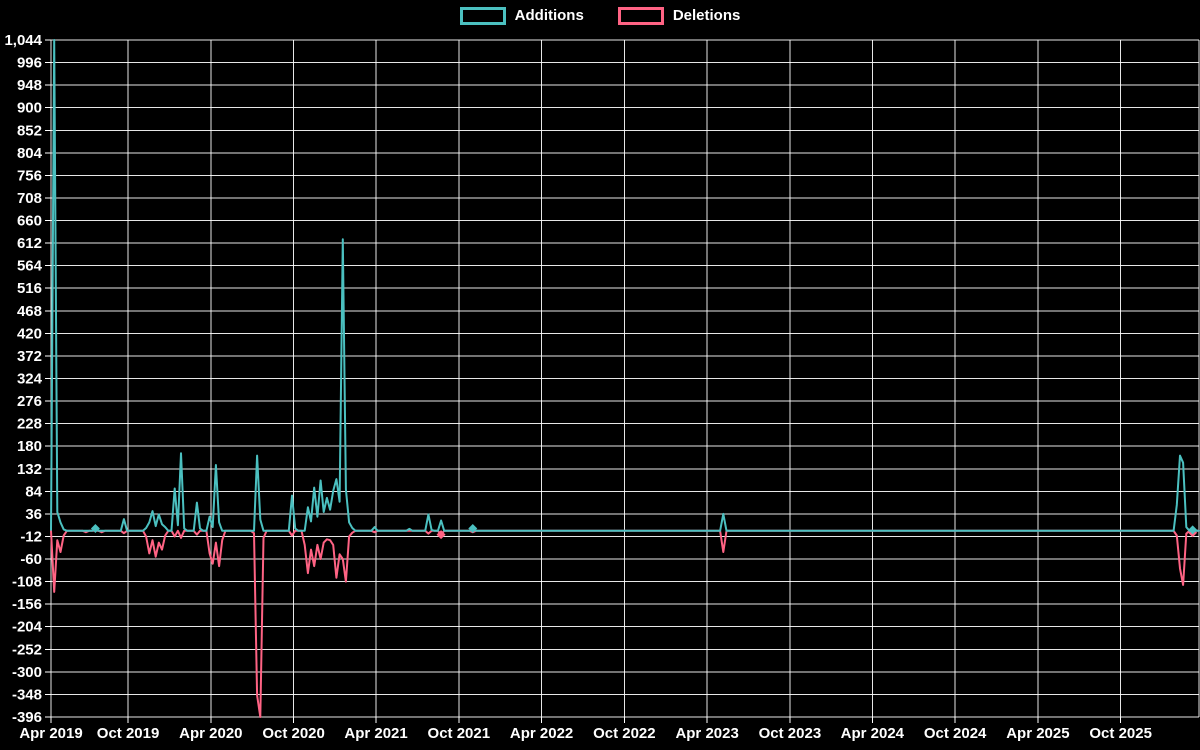  I want to click on x-tick-label: Oct 2019, so click(128, 733).